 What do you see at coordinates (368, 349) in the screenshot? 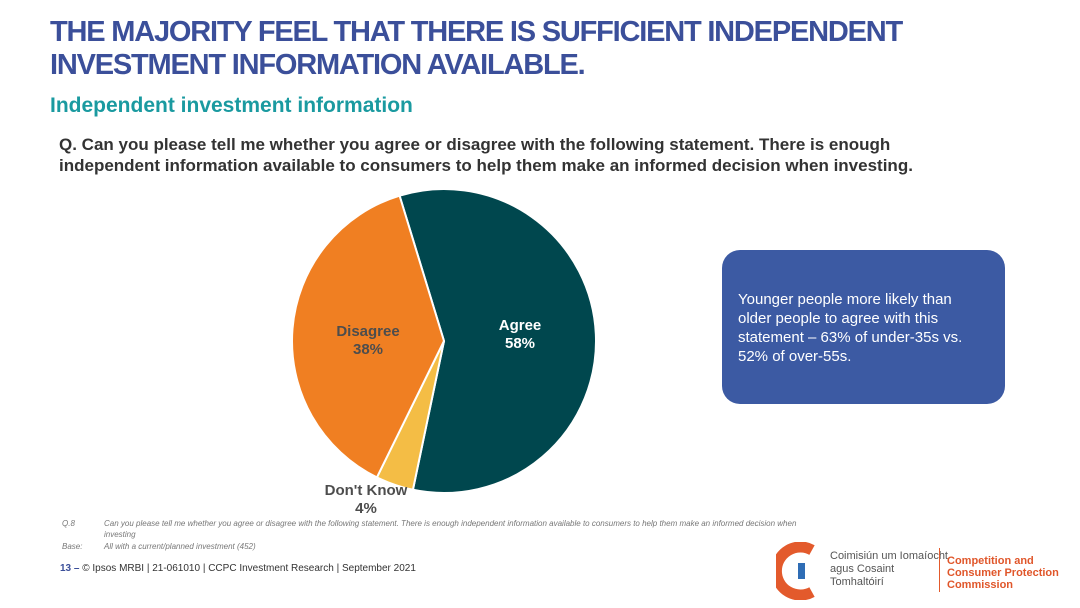
I see `slice-value-label: 38%` at bounding box center [368, 349].